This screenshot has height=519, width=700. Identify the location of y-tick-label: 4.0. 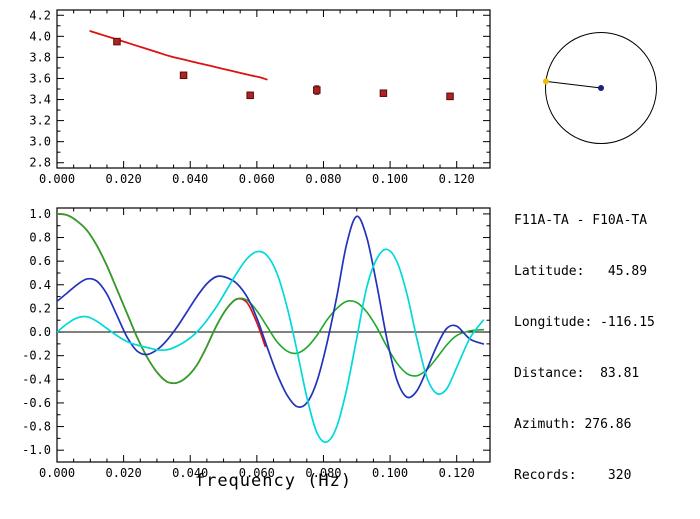
(40, 36).